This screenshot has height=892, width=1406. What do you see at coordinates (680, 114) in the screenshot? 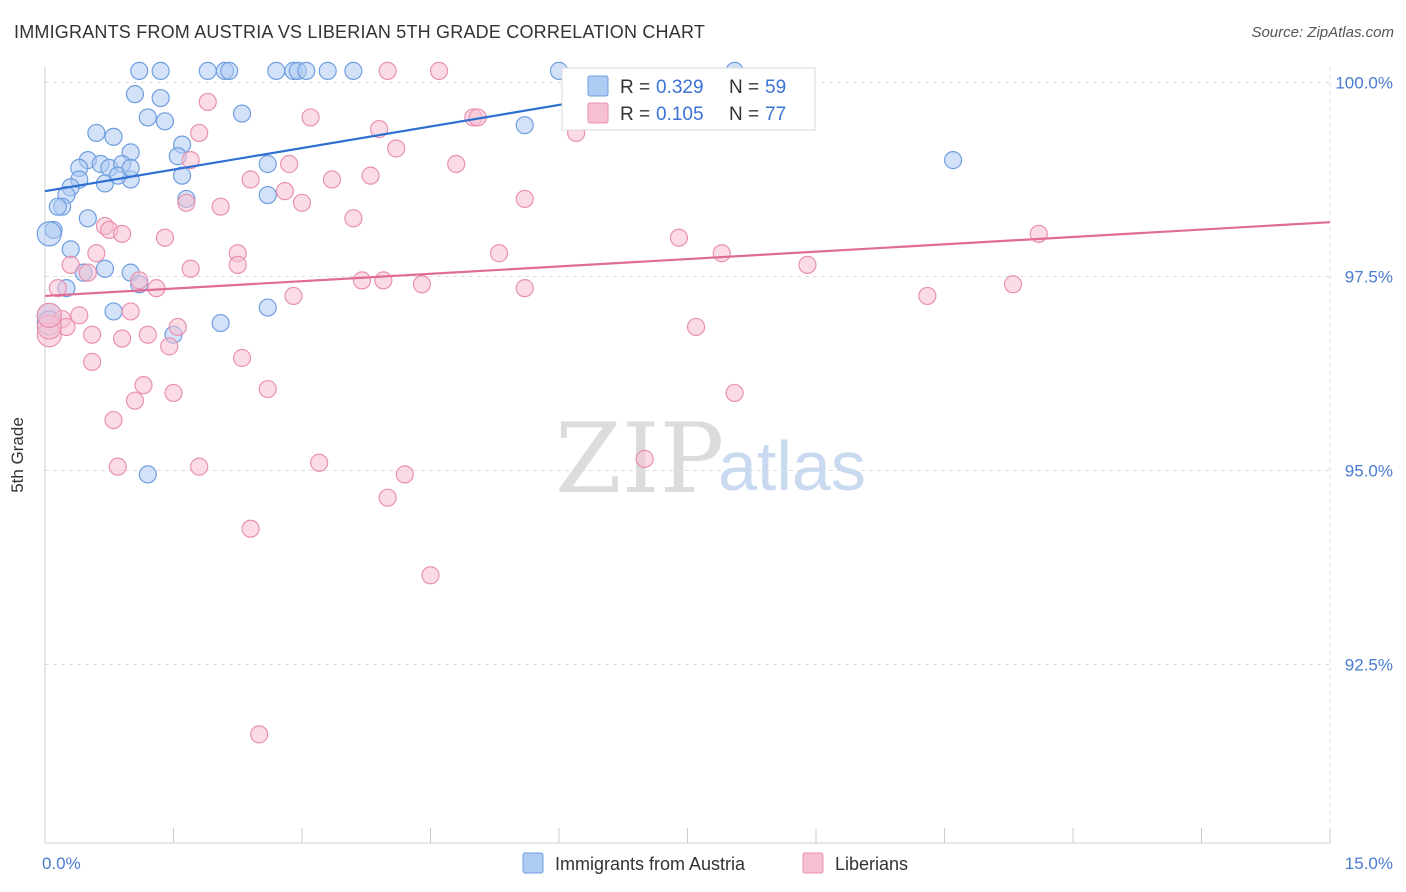
I see `legend-r-value-liberians: 0.105` at bounding box center [680, 114].